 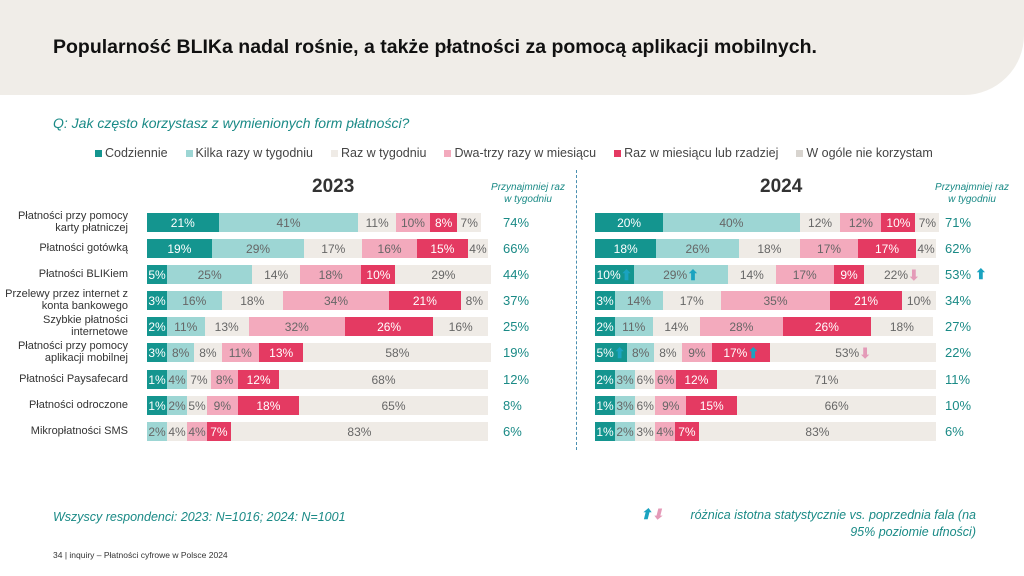 What do you see at coordinates (383, 379) in the screenshot?
I see `data-label: 68%` at bounding box center [383, 379].